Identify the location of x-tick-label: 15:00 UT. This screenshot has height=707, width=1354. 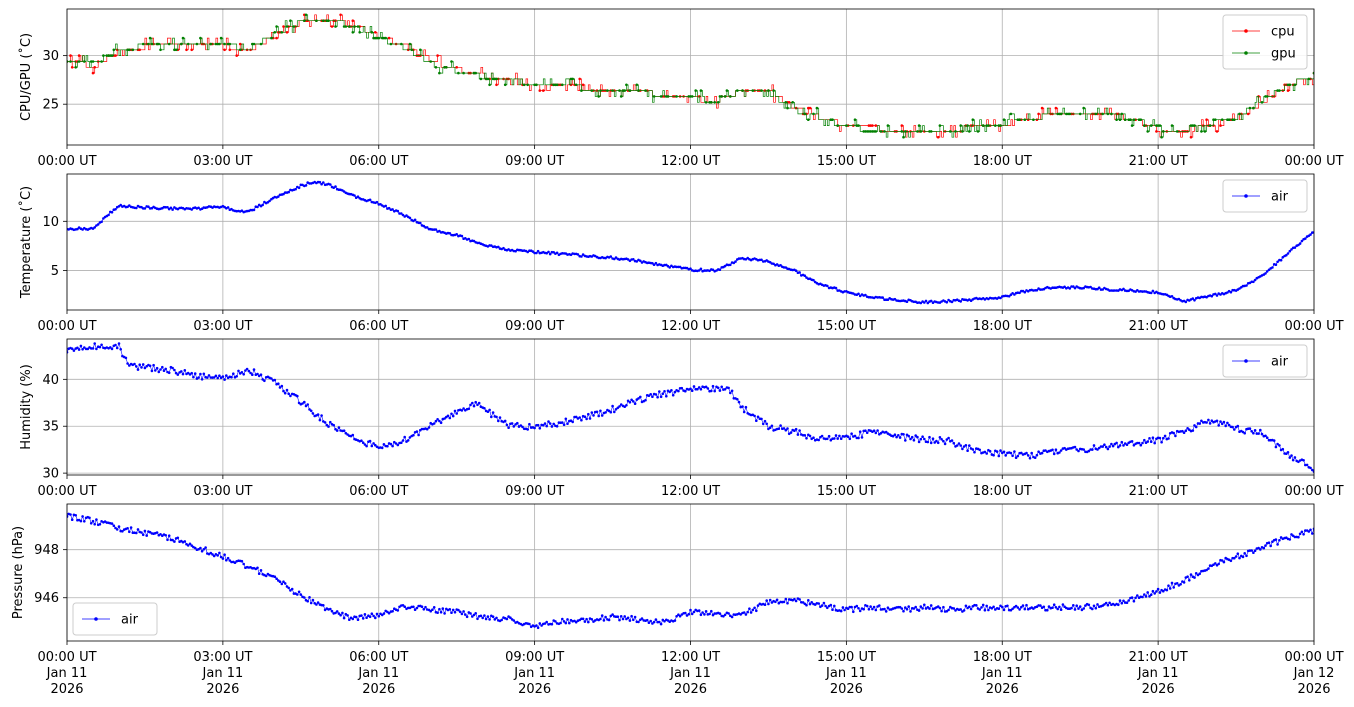
(846, 161).